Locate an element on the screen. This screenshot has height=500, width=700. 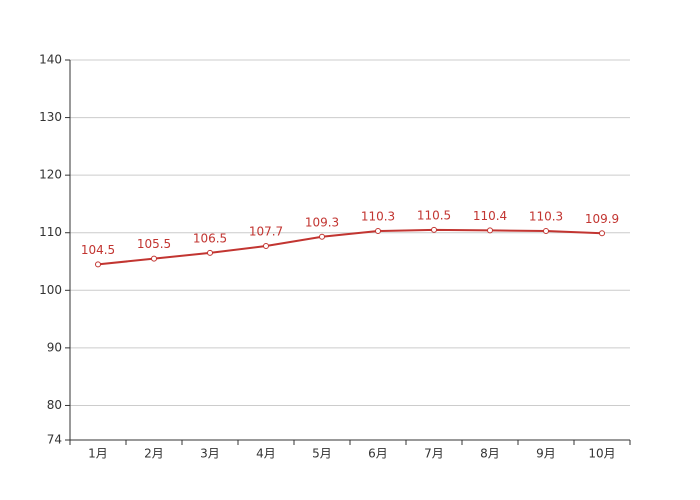
line is located at coordinates (350, 247).